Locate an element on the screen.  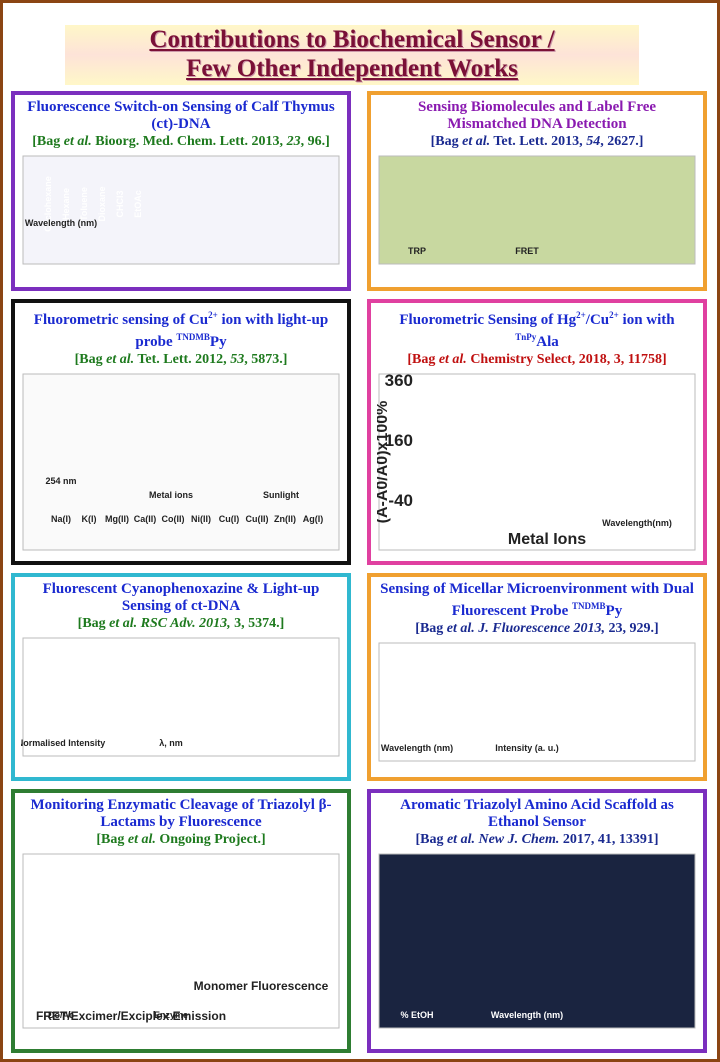
title-text: Fluorometric Sensing of Hg is located at coordinates (488, 320).